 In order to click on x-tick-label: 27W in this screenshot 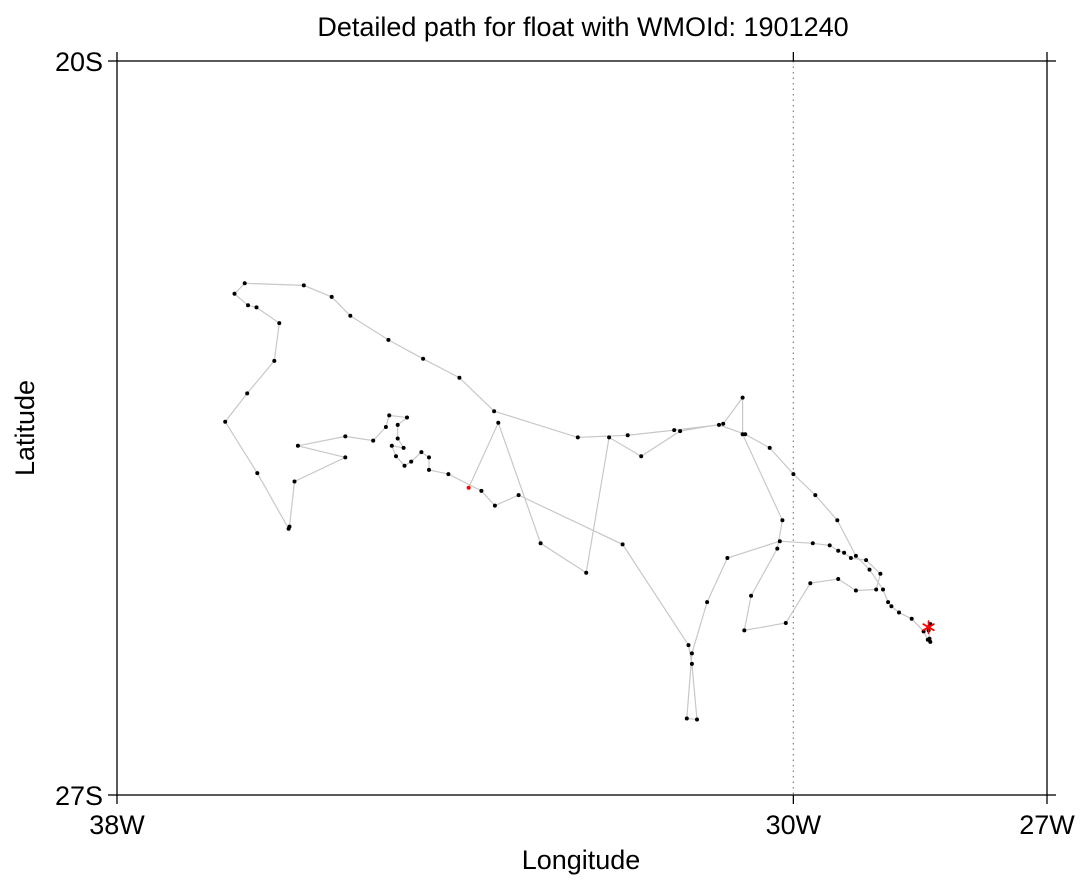, I will do `click(1047, 825)`.